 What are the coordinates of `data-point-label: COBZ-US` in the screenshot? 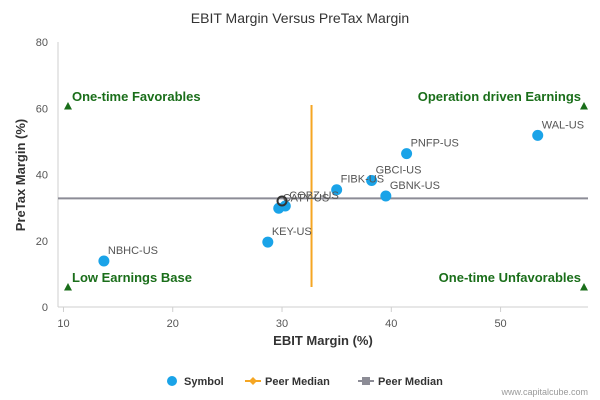 It's located at (314, 196).